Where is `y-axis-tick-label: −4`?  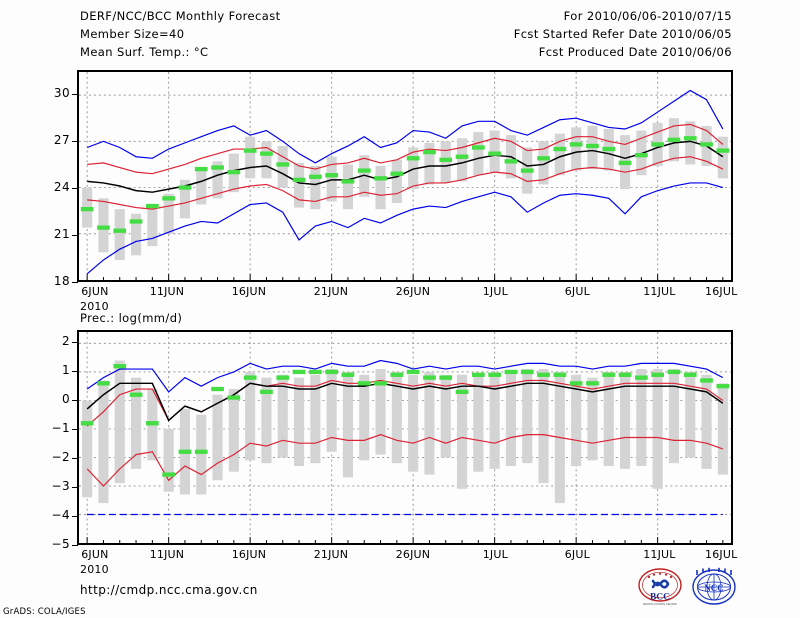
y-axis-tick-label: −4 is located at coordinates (60, 514).